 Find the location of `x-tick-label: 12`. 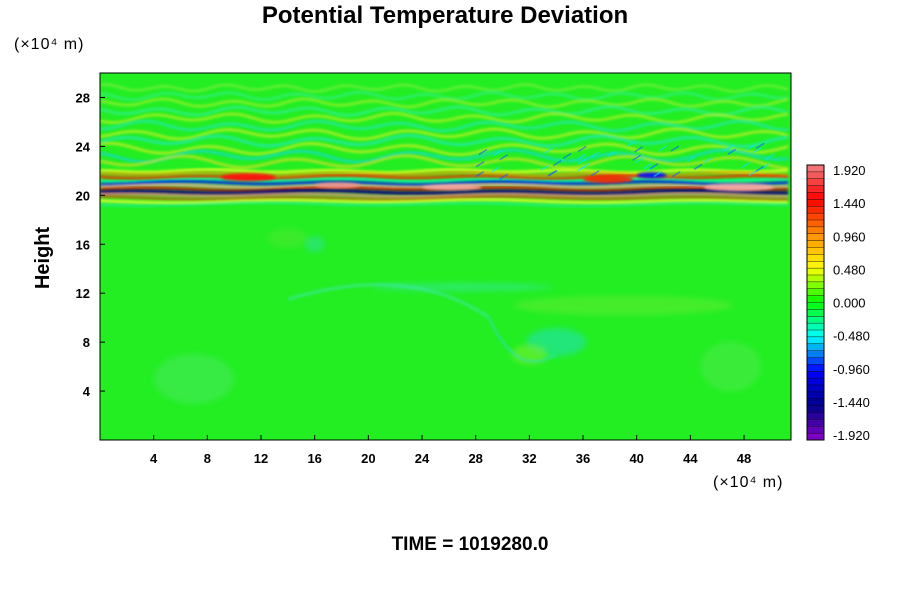

x-tick-label: 12 is located at coordinates (261, 458).